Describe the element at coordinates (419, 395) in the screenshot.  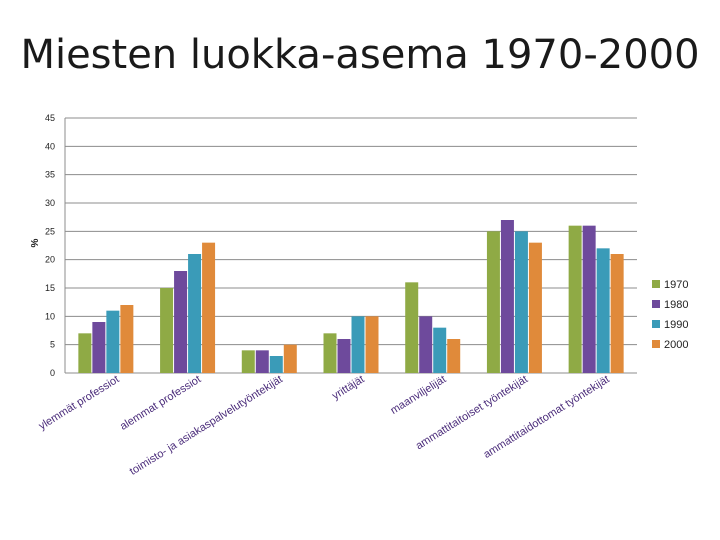
I see `category-label: maanviljelijät` at that location.